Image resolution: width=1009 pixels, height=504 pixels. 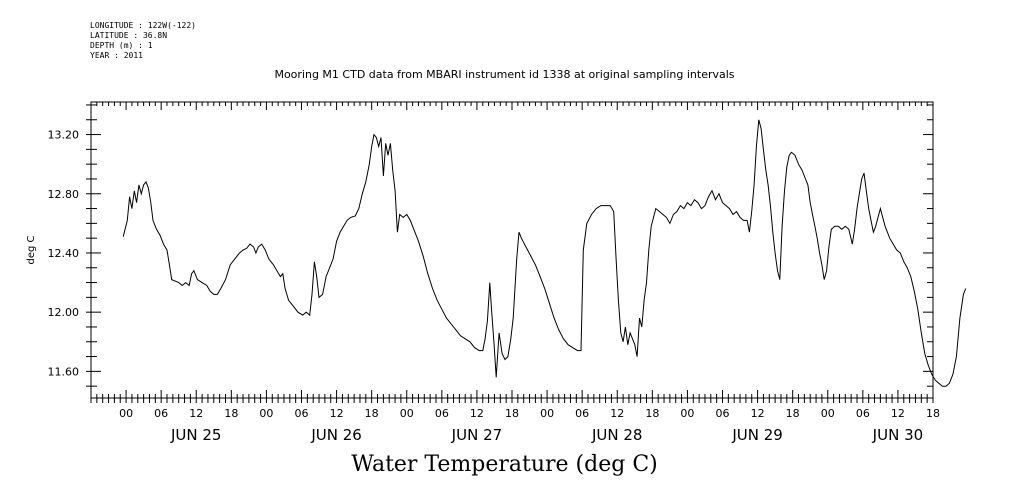 I want to click on x-day-label: JUN 26, so click(x=335, y=435).